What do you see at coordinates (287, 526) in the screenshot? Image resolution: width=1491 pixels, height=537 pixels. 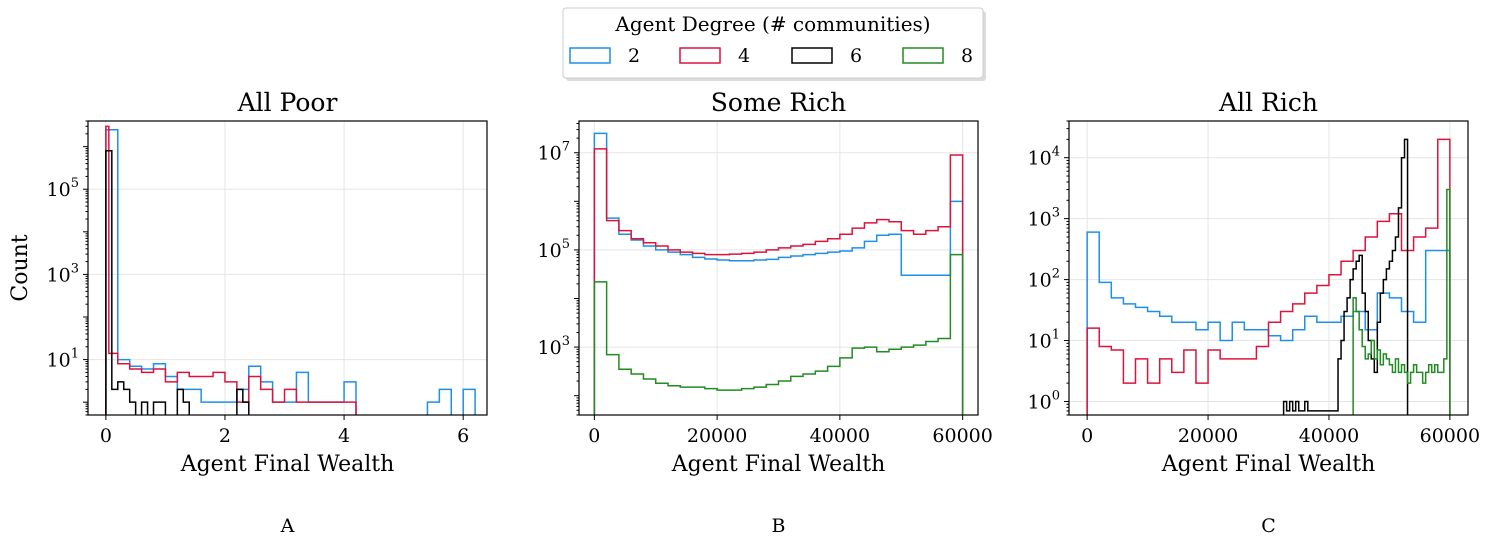 I see `panel-label: A` at bounding box center [287, 526].